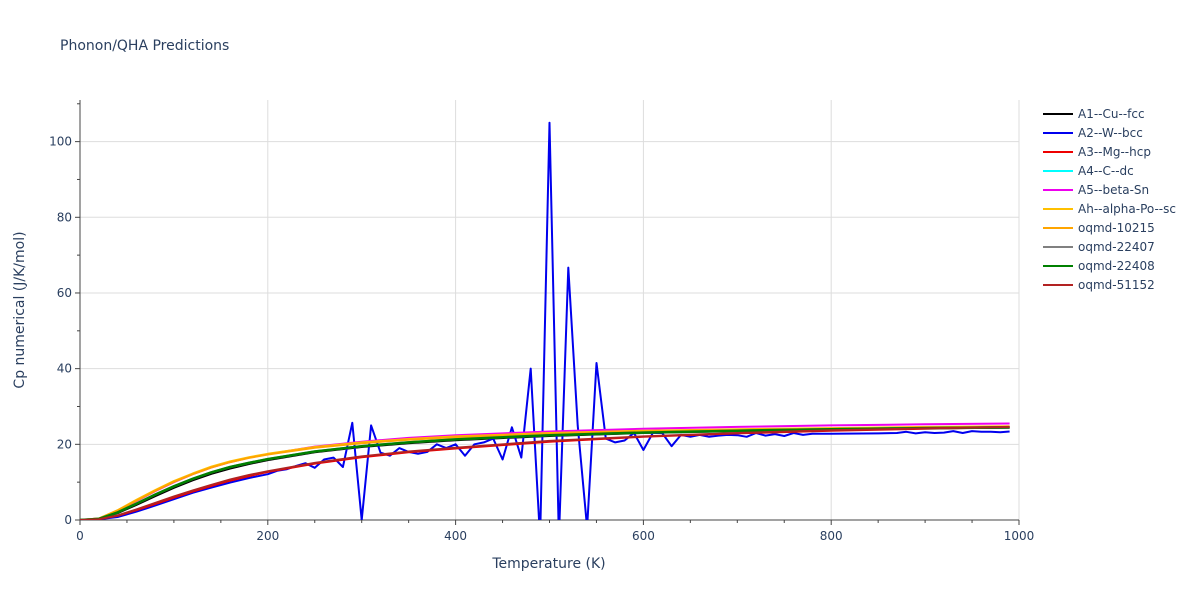  Describe the element at coordinates (64, 444) in the screenshot. I see `y-tick-label: 20` at that location.